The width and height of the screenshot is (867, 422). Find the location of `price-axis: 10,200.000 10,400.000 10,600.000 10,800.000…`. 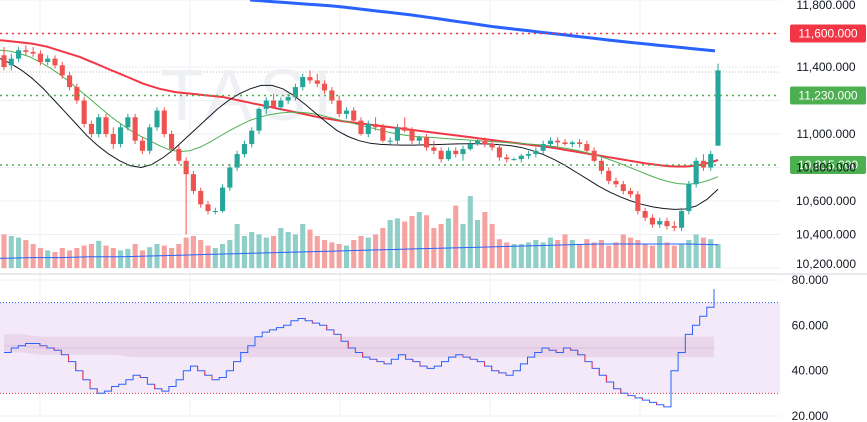

price-axis: 10,200.000 10,400.000 10,600.000 10,800.000… is located at coordinates (824, 211).